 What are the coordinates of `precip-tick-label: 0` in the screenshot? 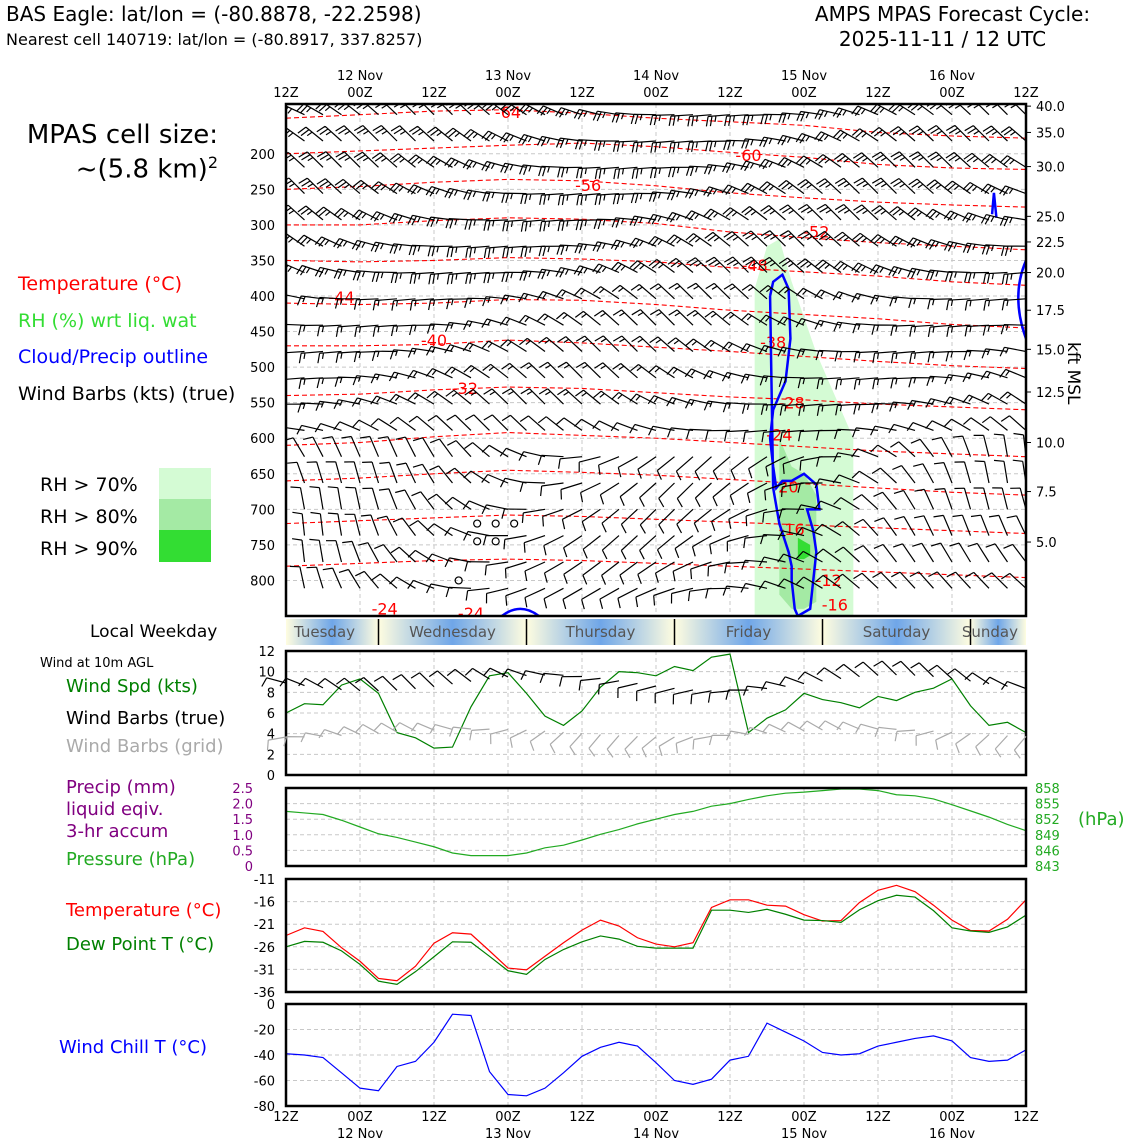 It's located at (249, 867).